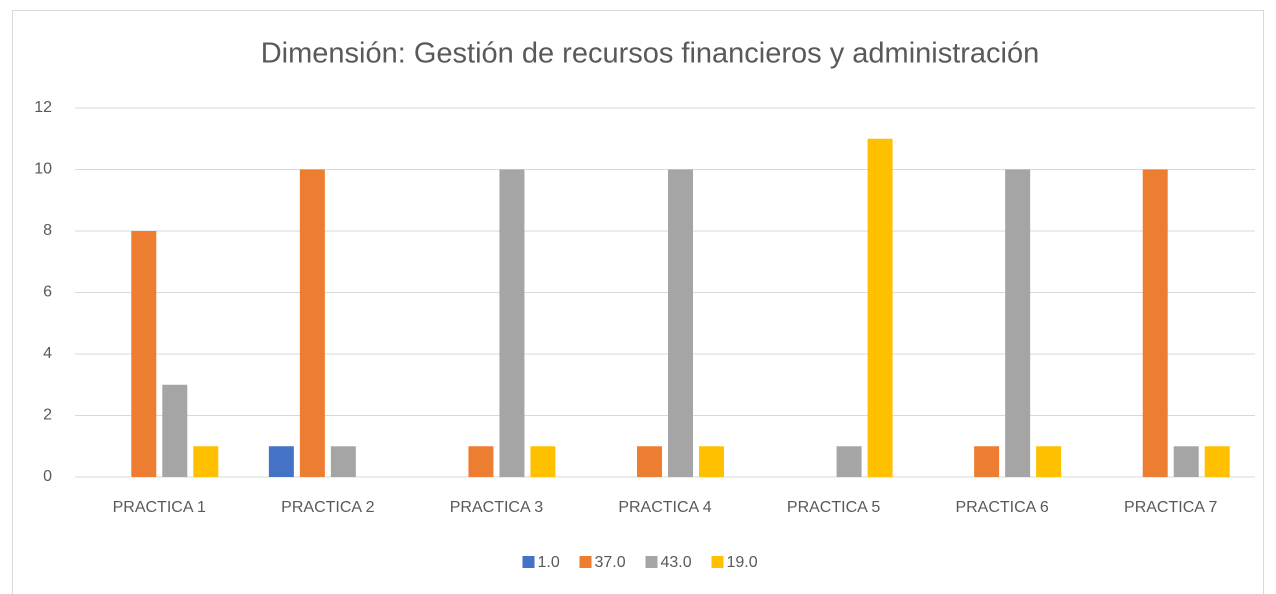 This screenshot has width=1276, height=594. What do you see at coordinates (676, 562) in the screenshot?
I see `legend-label: 43.0` at bounding box center [676, 562].